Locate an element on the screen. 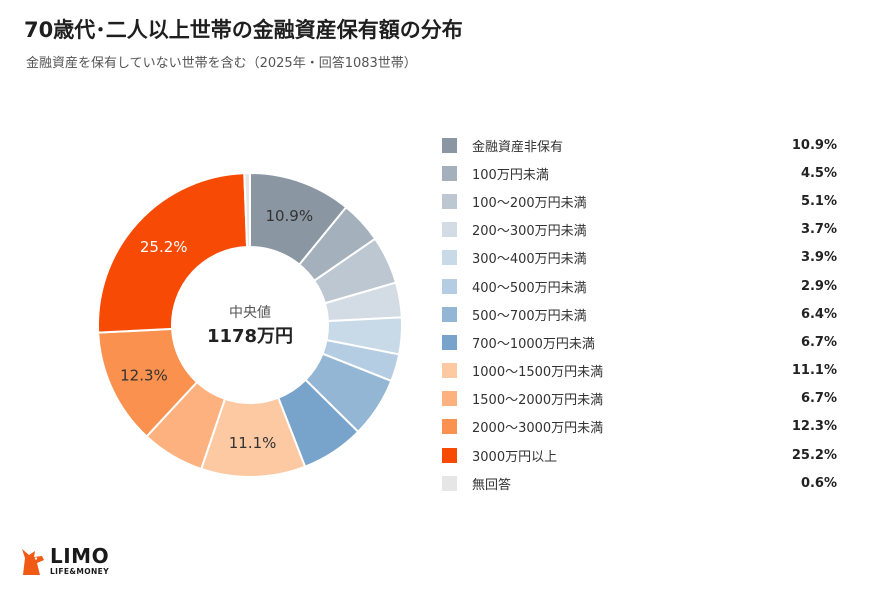  legend-item: 300〜400万円未満 3.9% is located at coordinates (639, 258).